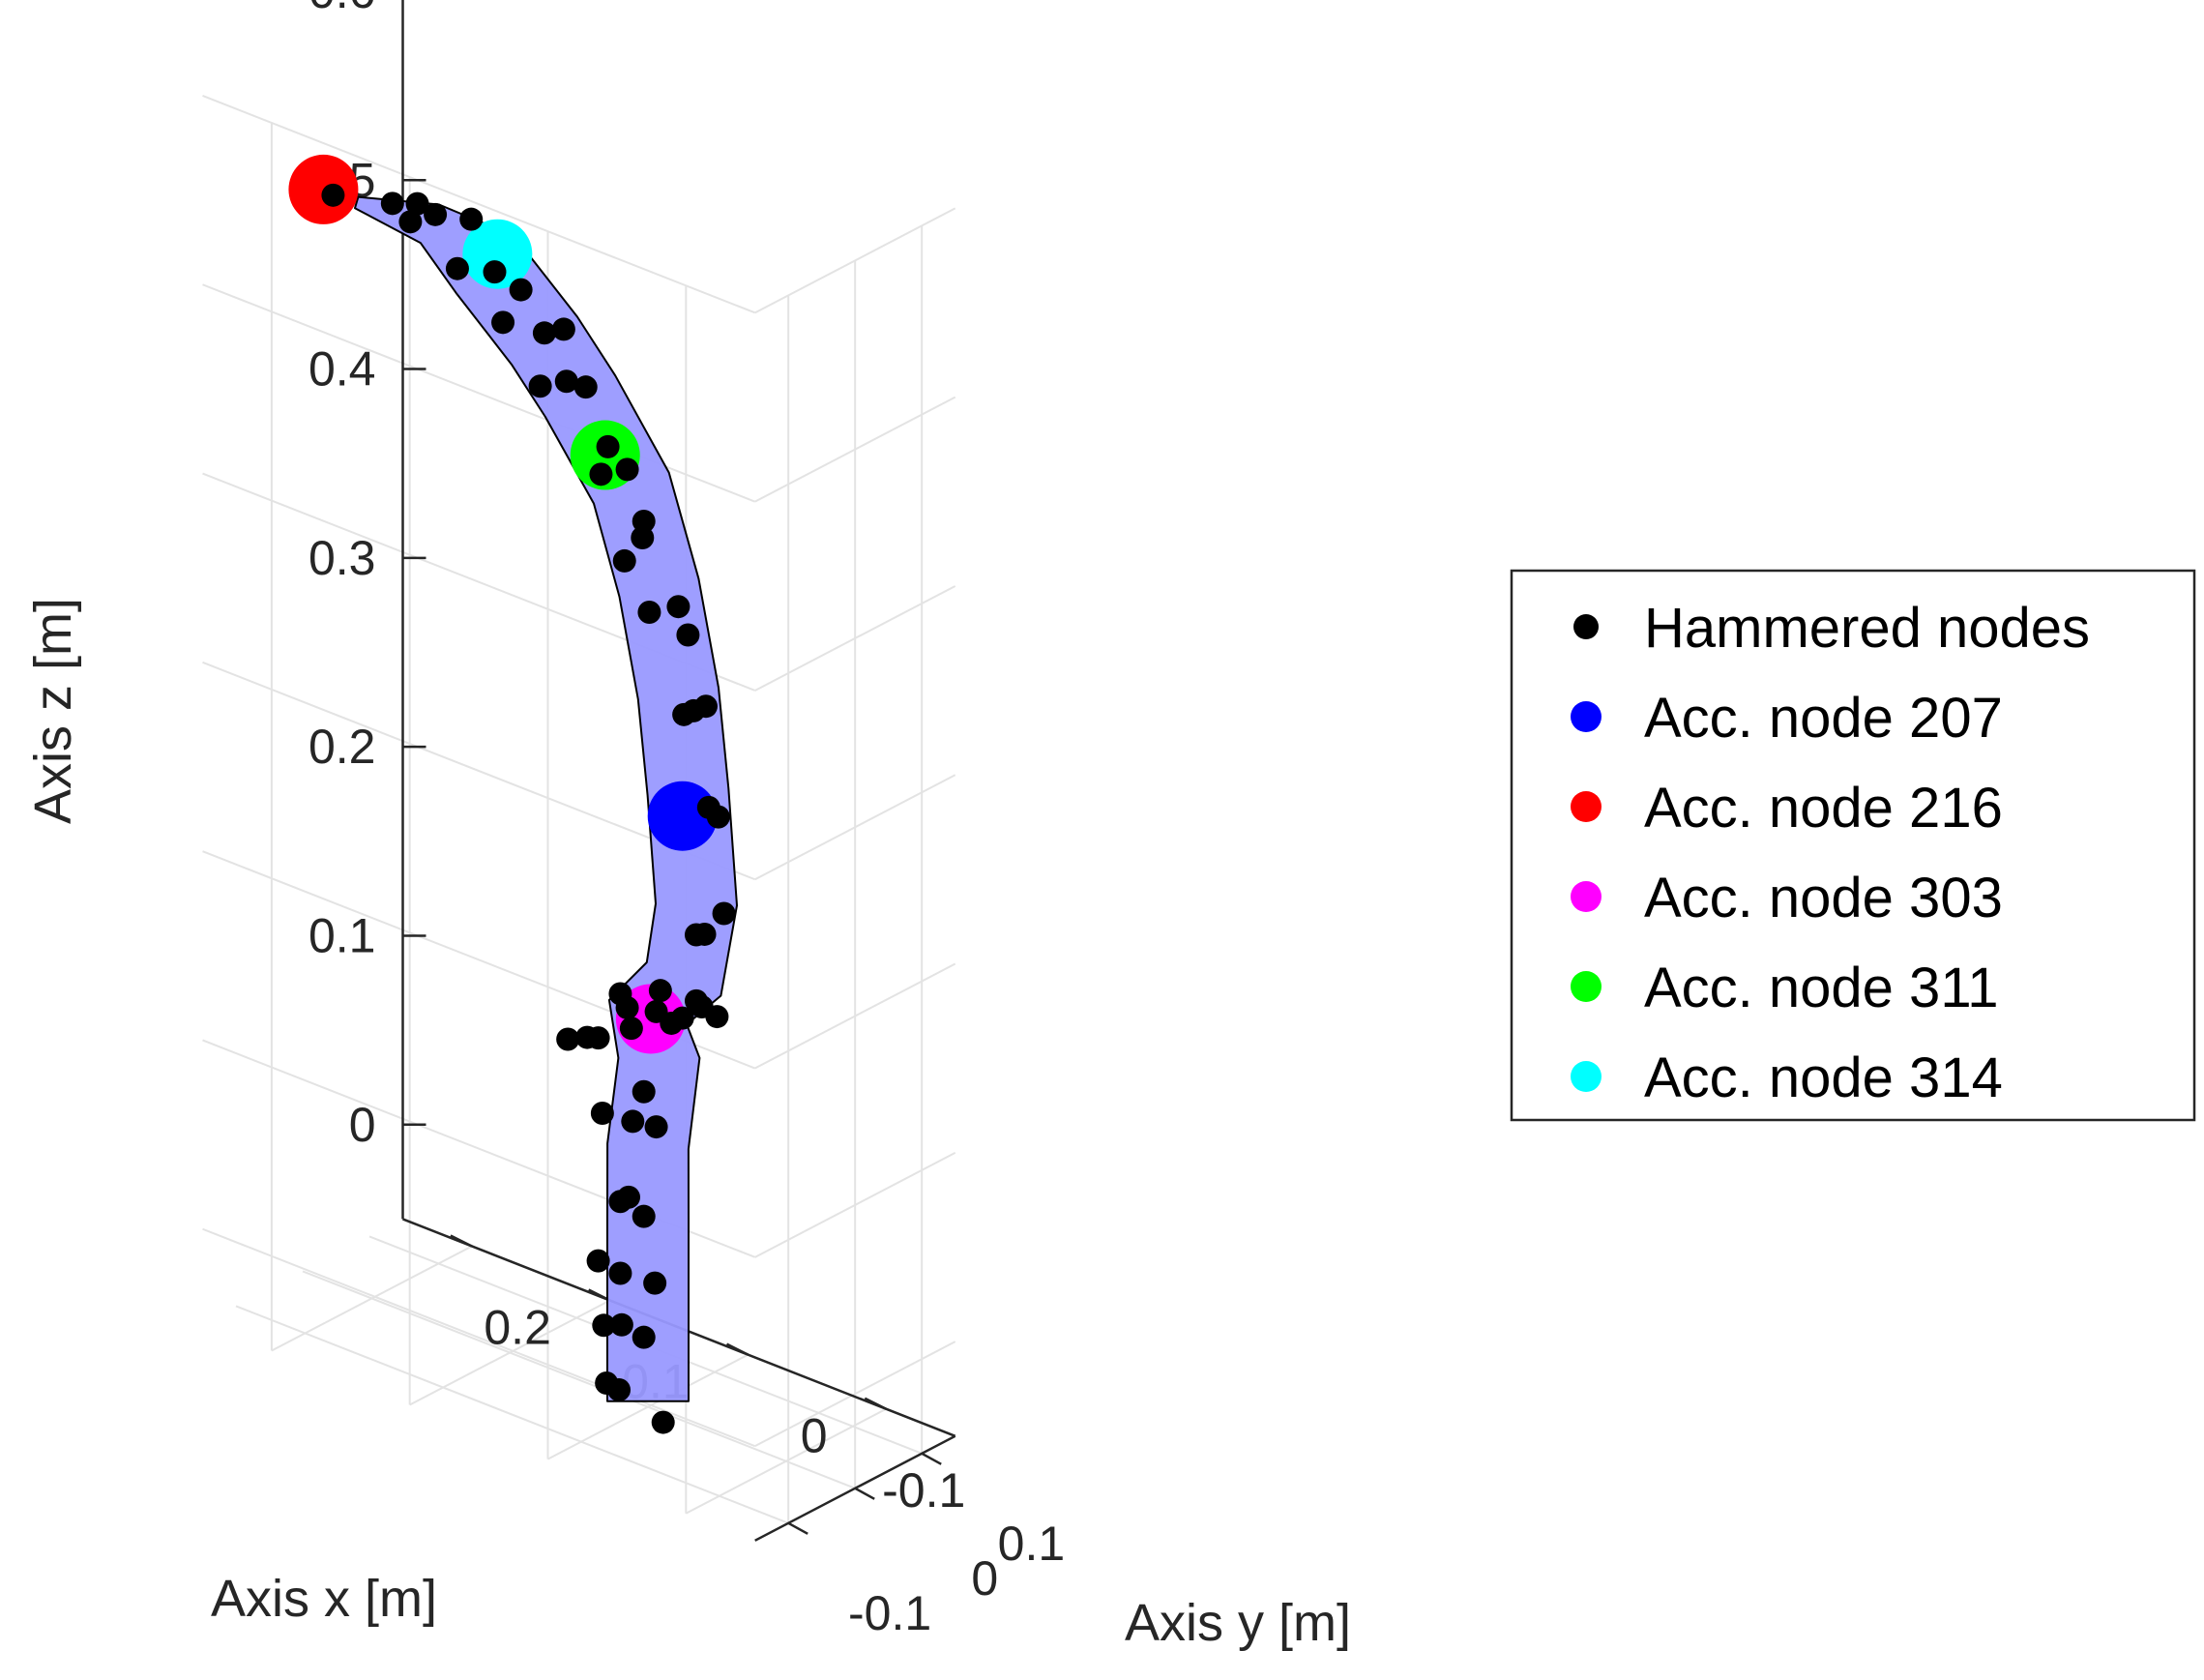  What do you see at coordinates (985, 1579) in the screenshot?
I see `y-tick-label: 0` at bounding box center [985, 1579].